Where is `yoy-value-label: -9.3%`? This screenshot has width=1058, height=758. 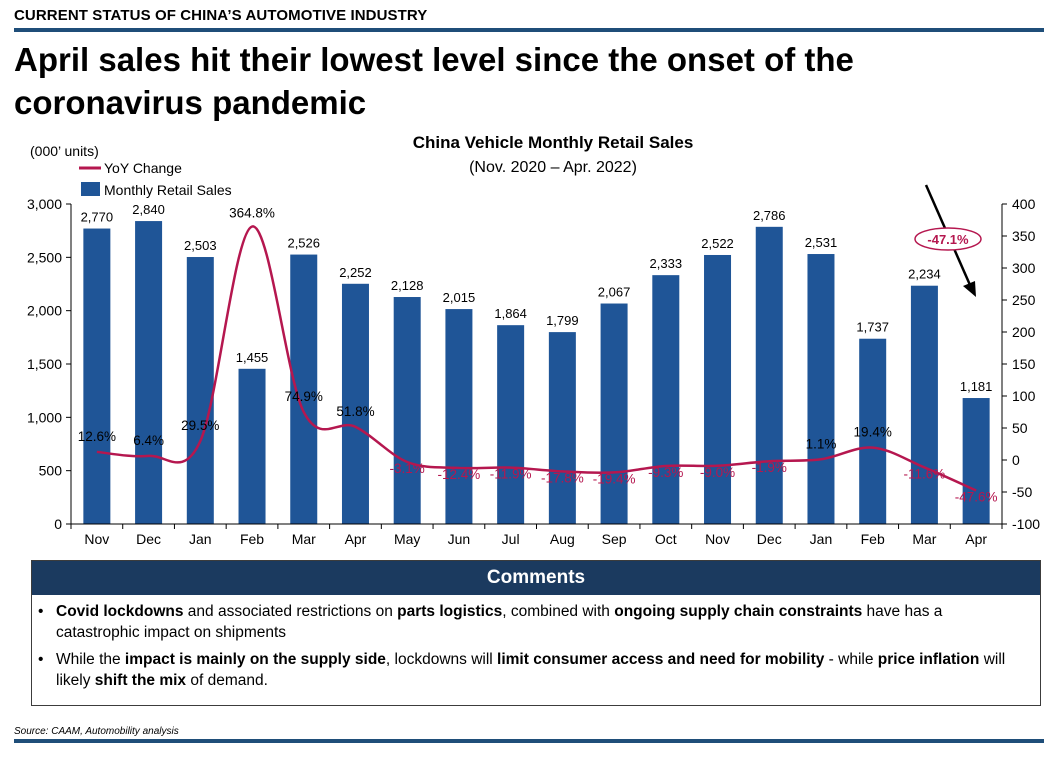
yoy-value-label: -9.3% is located at coordinates (665, 472).